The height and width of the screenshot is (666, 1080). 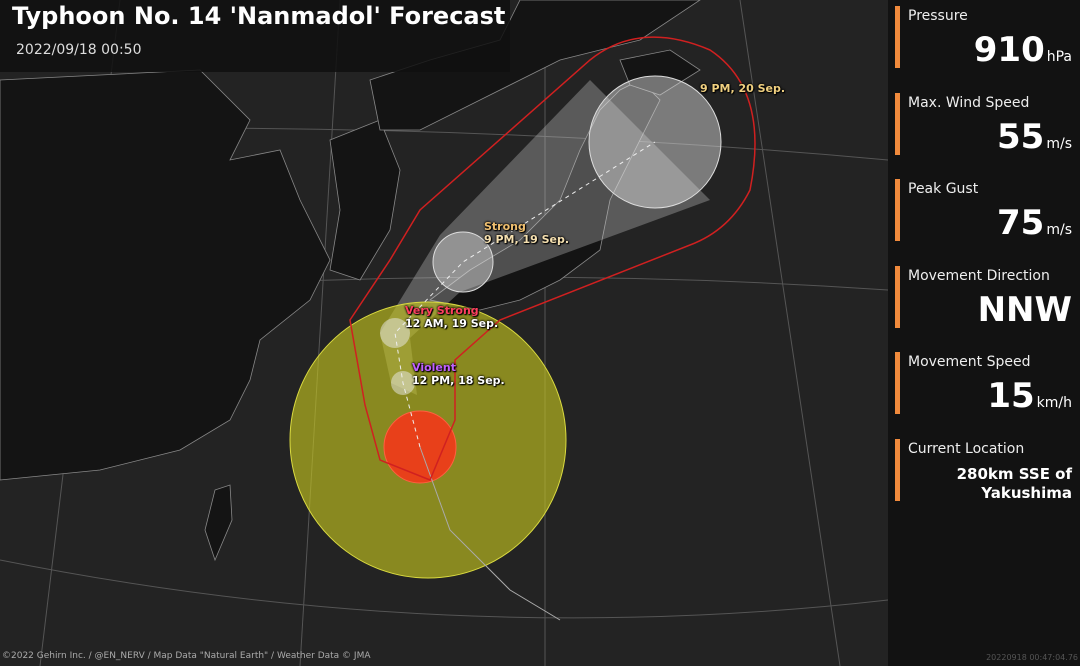 I want to click on stat-wind: Max. Wind Speed 55 m/s, so click(x=984, y=124).